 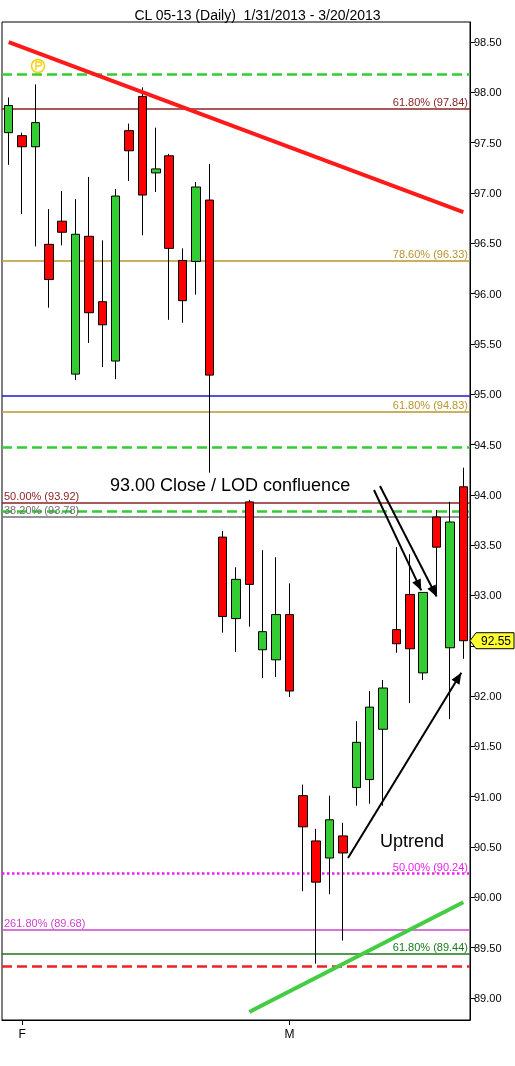 What do you see at coordinates (488, 343) in the screenshot?
I see `y-tick-label: 95.50` at bounding box center [488, 343].